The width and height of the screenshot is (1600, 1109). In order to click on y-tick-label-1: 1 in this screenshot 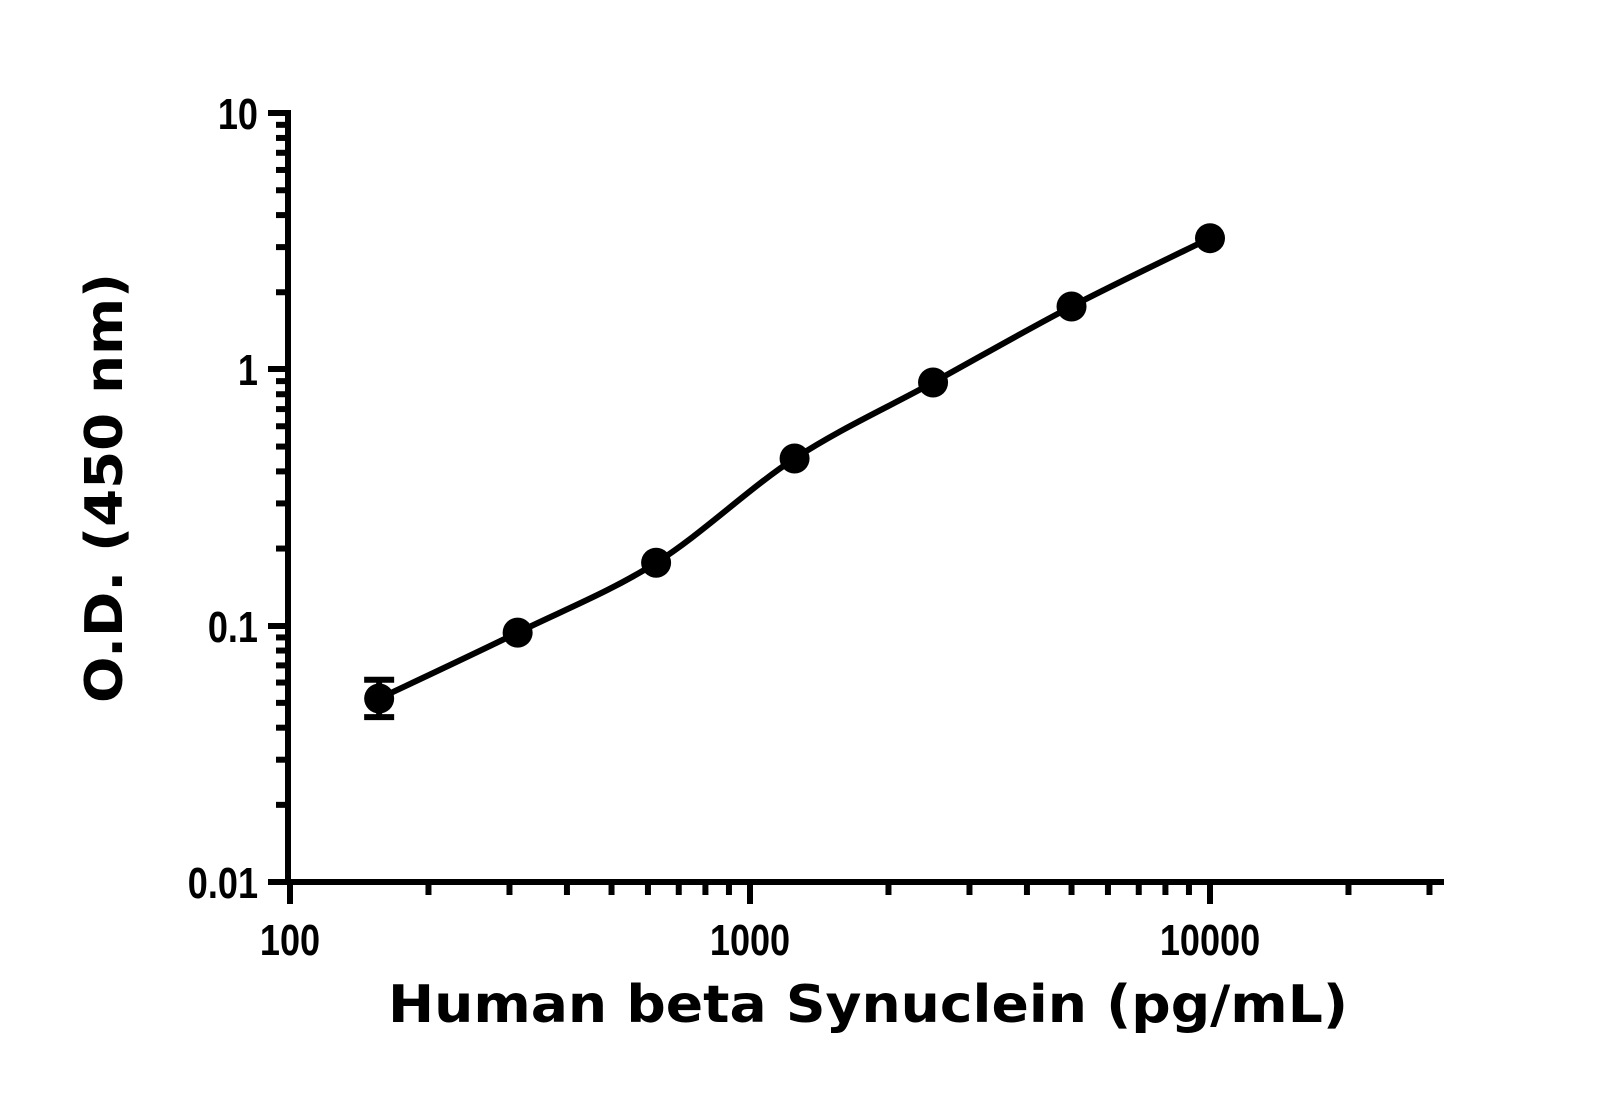, I will do `click(248, 370)`.